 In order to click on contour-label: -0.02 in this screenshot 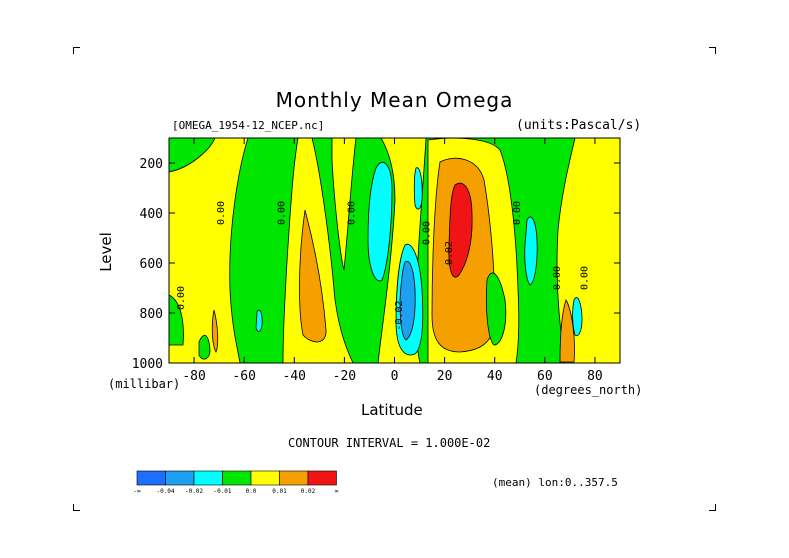, I will do `click(399, 315)`.